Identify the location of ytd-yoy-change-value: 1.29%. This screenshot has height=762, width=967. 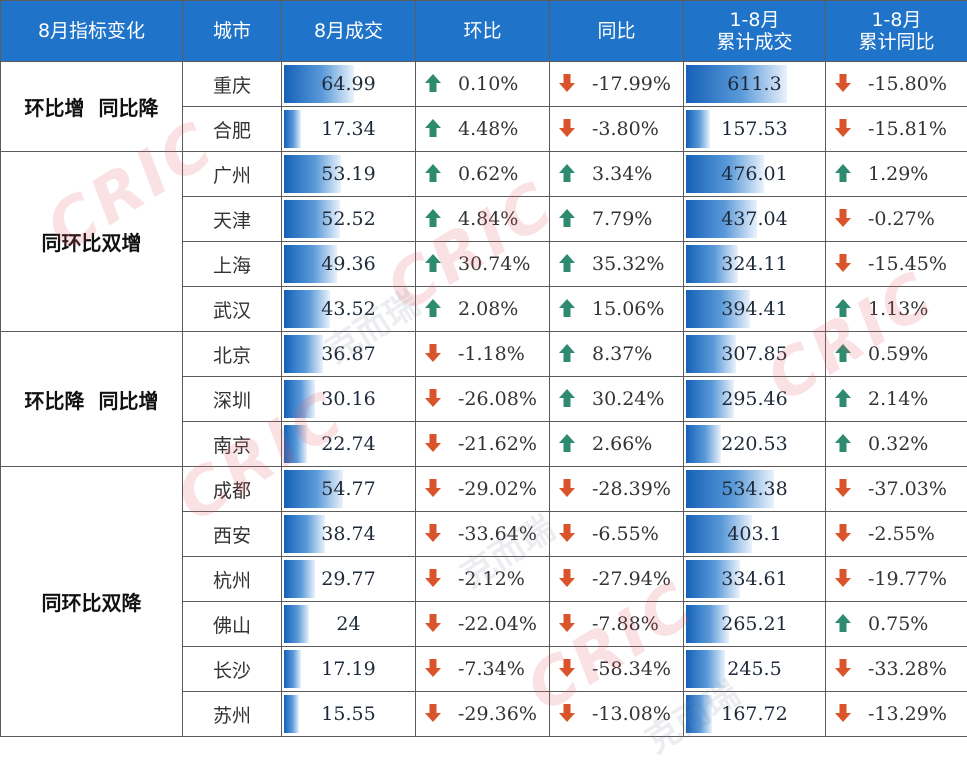
(898, 174).